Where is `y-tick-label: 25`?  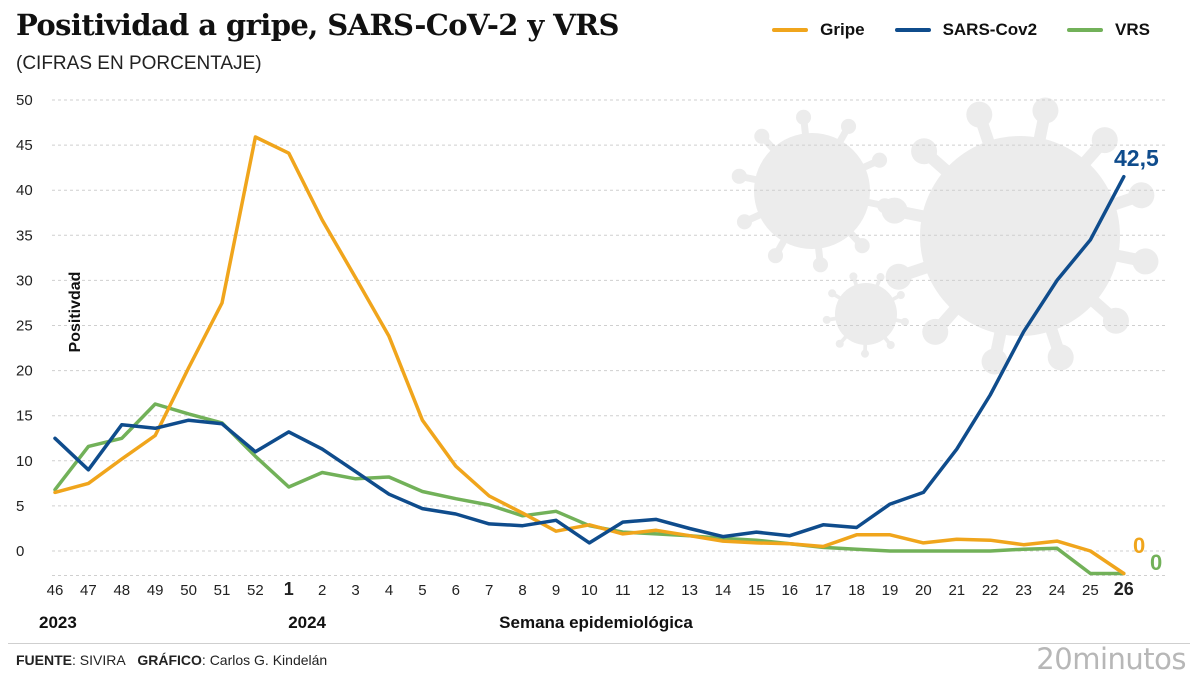 y-tick-label: 25 is located at coordinates (24, 326).